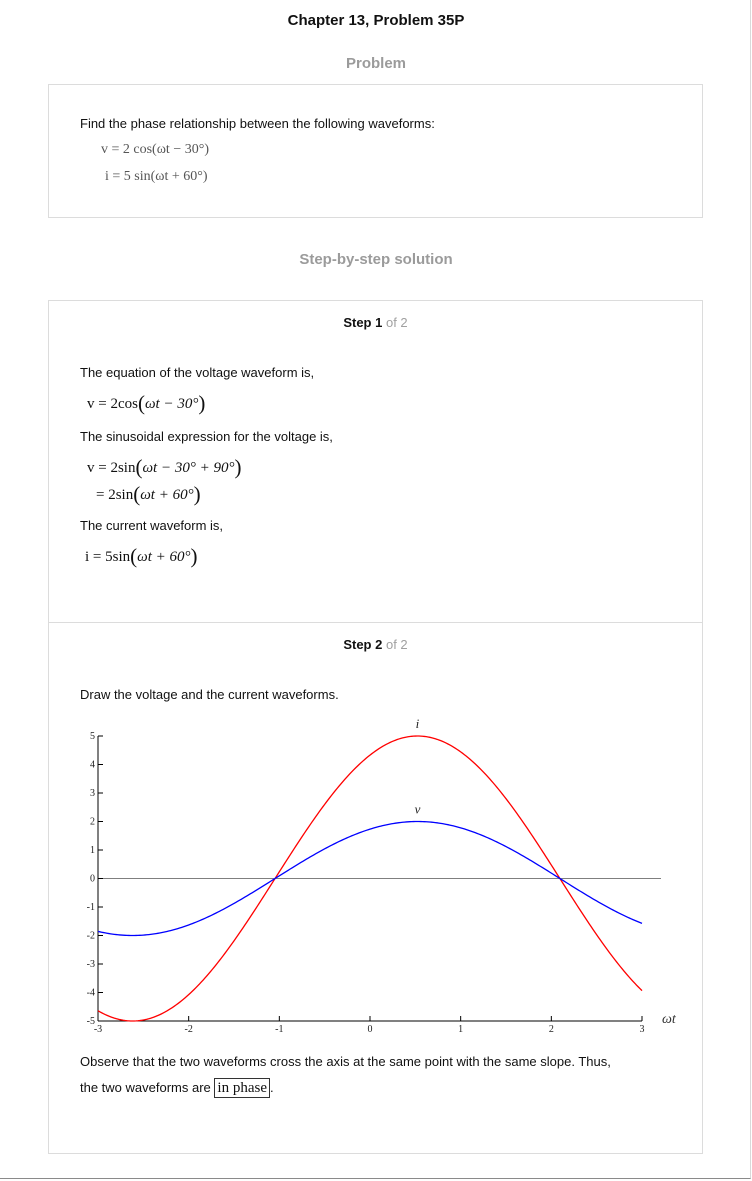 This screenshot has height=1181, width=752. What do you see at coordinates (91, 907) in the screenshot?
I see `y-tick-label: -1` at bounding box center [91, 907].